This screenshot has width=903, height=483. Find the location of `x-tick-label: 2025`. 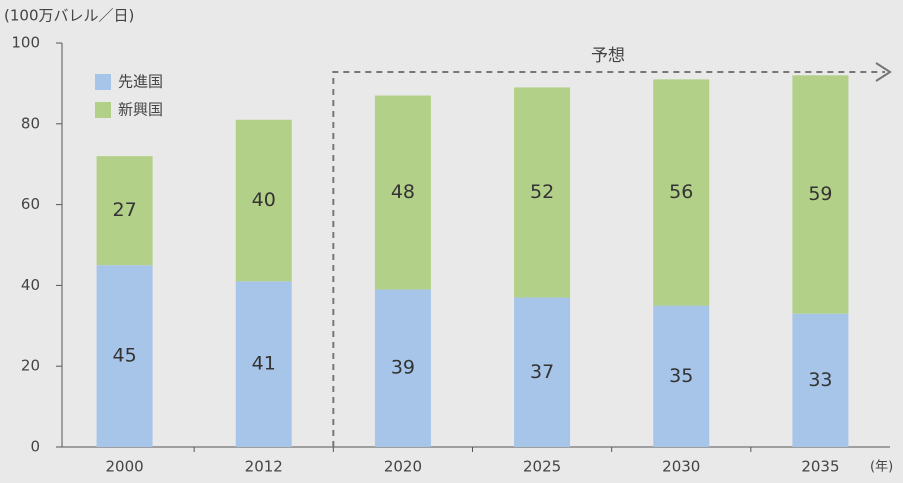

x-tick-label: 2025 is located at coordinates (542, 467).